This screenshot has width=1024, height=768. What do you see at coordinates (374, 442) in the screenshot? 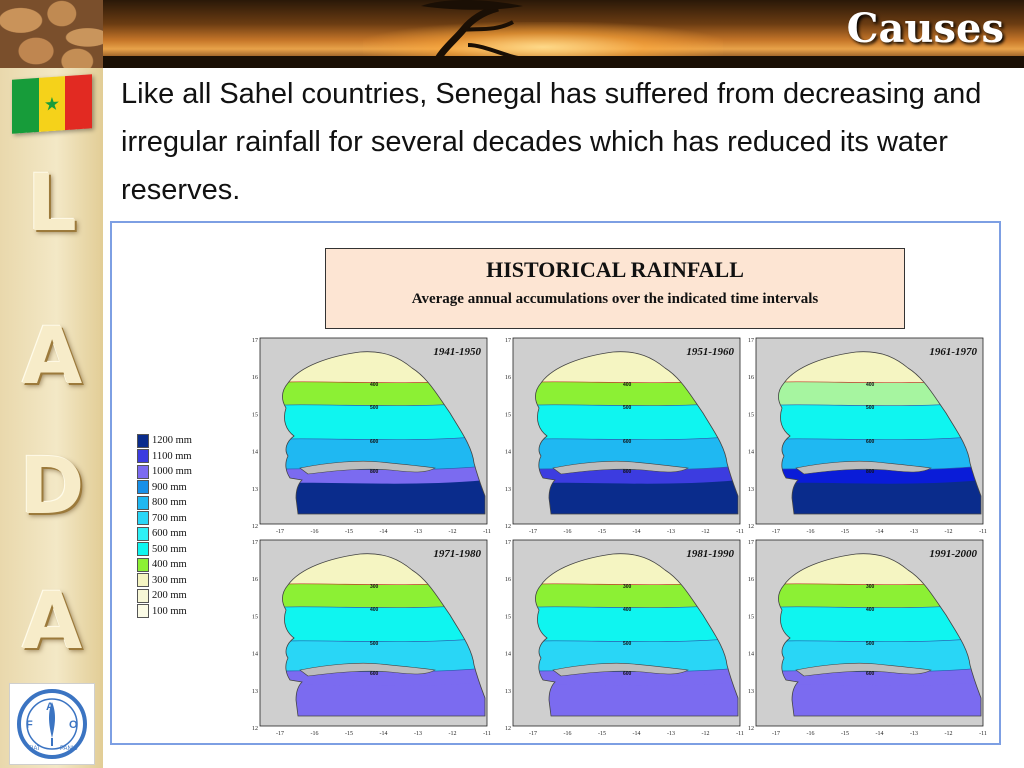
I see `contour-value-label: 600` at bounding box center [374, 442].